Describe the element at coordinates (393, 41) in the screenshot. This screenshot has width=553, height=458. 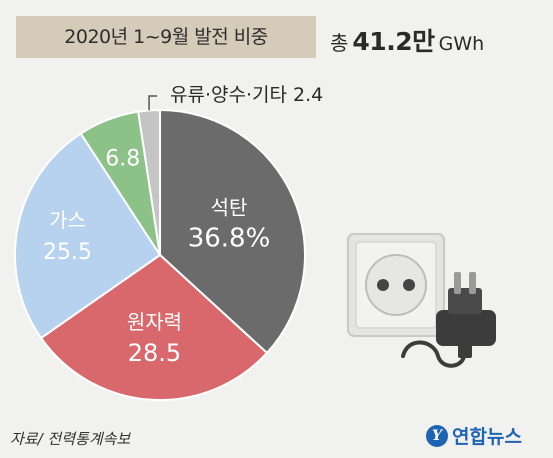
I see `total-value: 41.2만` at that location.